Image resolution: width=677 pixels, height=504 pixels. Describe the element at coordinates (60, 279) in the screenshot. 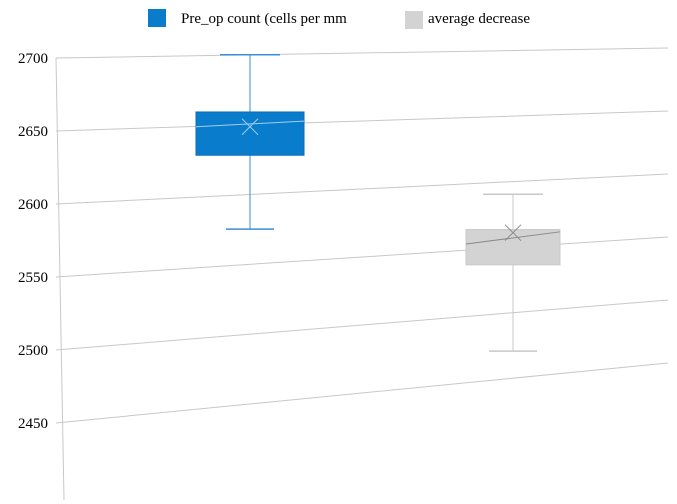

I see `y-axis-line` at that location.